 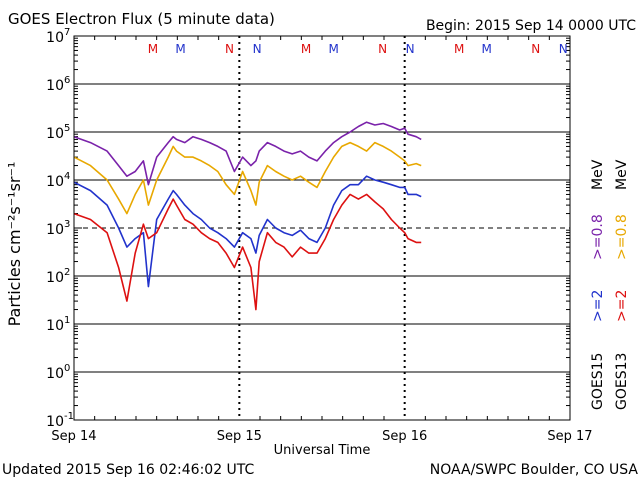 I want to click on y-tick-exponent: 1, so click(x=67, y=320).